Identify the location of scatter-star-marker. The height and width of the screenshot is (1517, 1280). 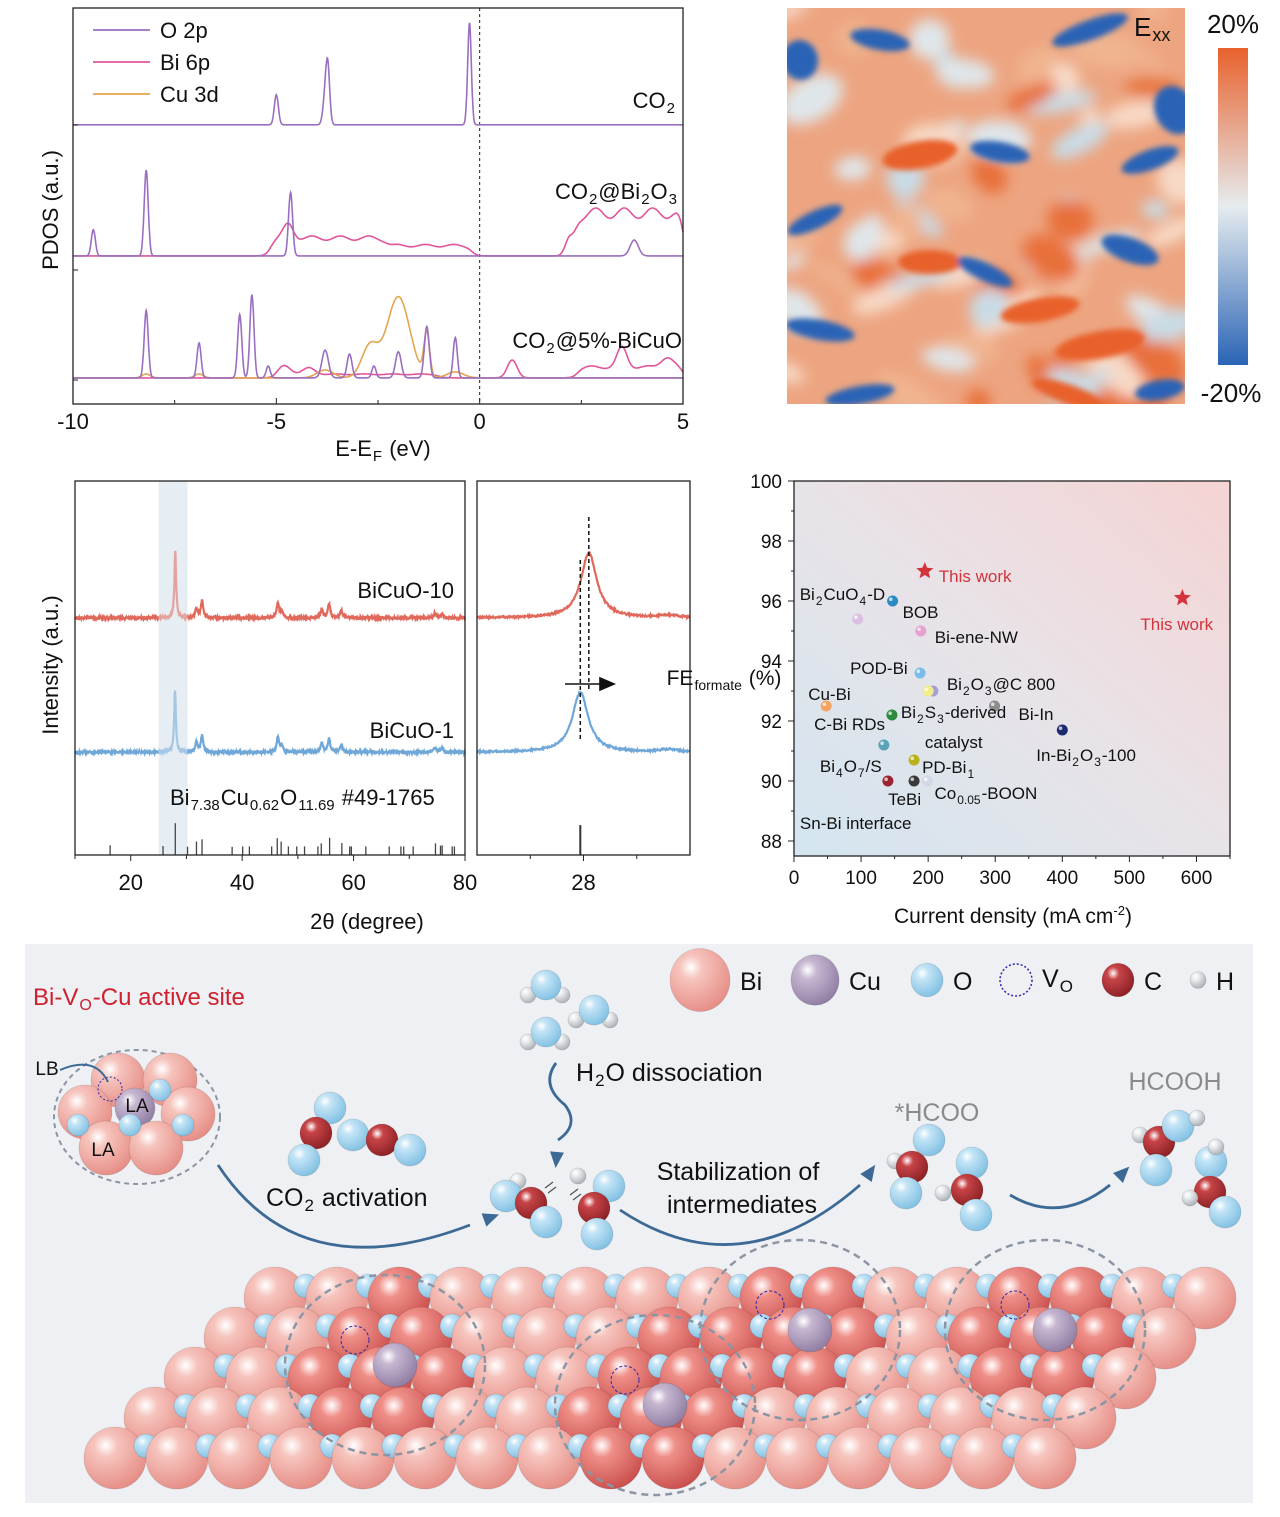
(925, 570).